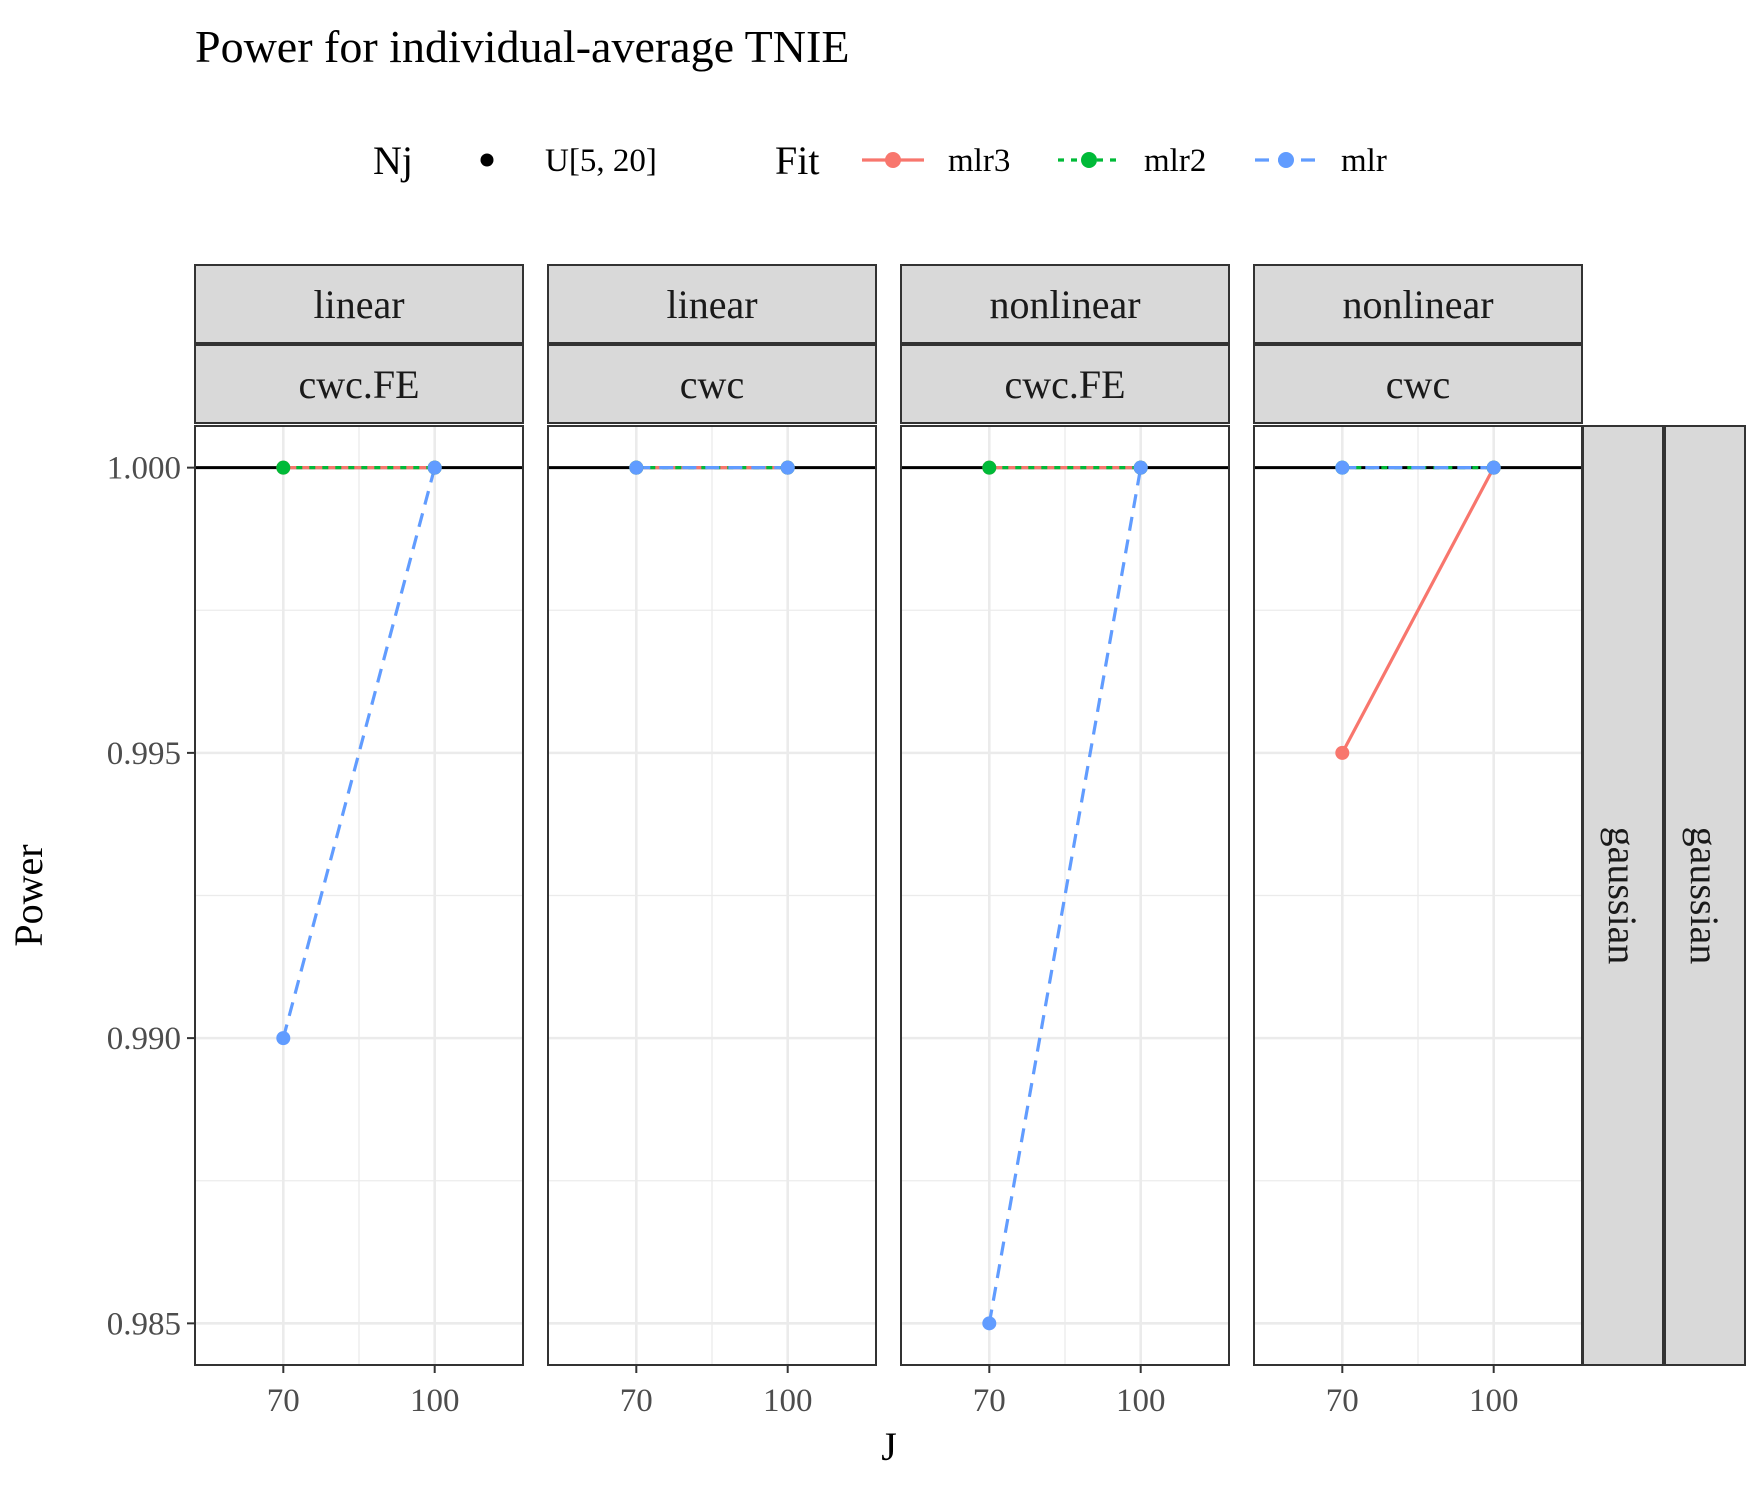 The image size is (1762, 1495). What do you see at coordinates (893, 160) in the screenshot?
I see `legend-fit-key-point-mlr3` at bounding box center [893, 160].